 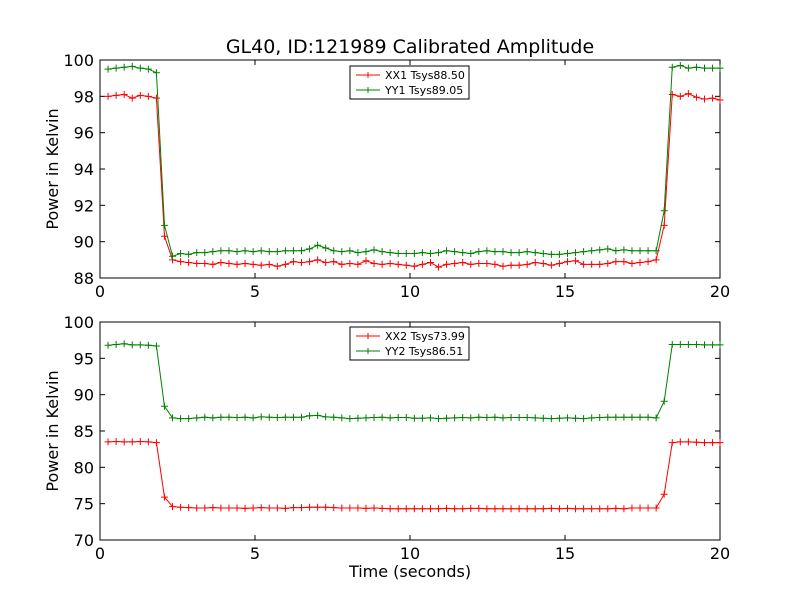 What do you see at coordinates (84, 133) in the screenshot?
I see `y-tick-label: 96` at bounding box center [84, 133].